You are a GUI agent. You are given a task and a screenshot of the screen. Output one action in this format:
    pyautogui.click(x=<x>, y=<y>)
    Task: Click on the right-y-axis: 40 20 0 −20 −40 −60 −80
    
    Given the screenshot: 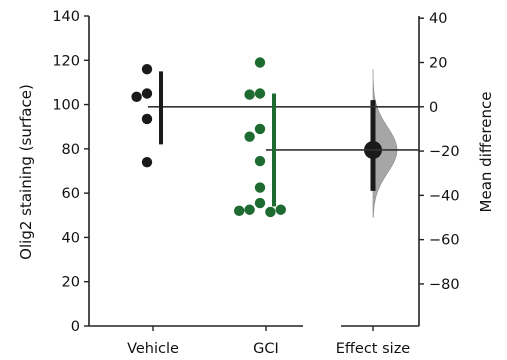 What is the action you would take?
    pyautogui.click(x=439, y=168)
    